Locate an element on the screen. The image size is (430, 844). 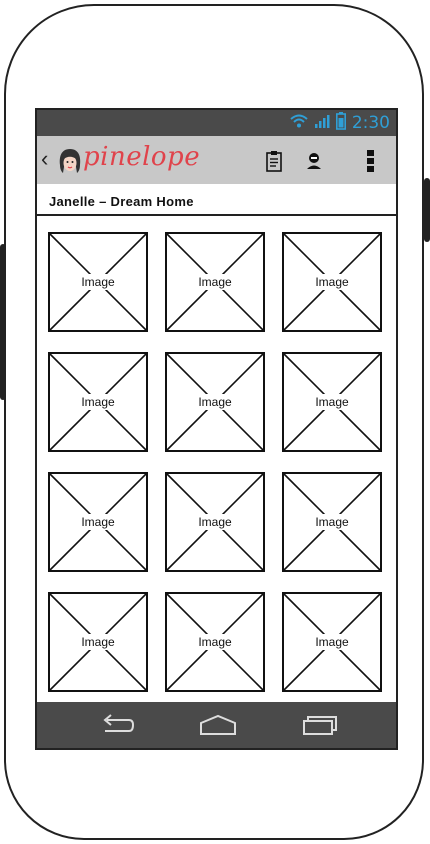
page-title: Janelle – Dream Home is located at coordinates (121, 201).